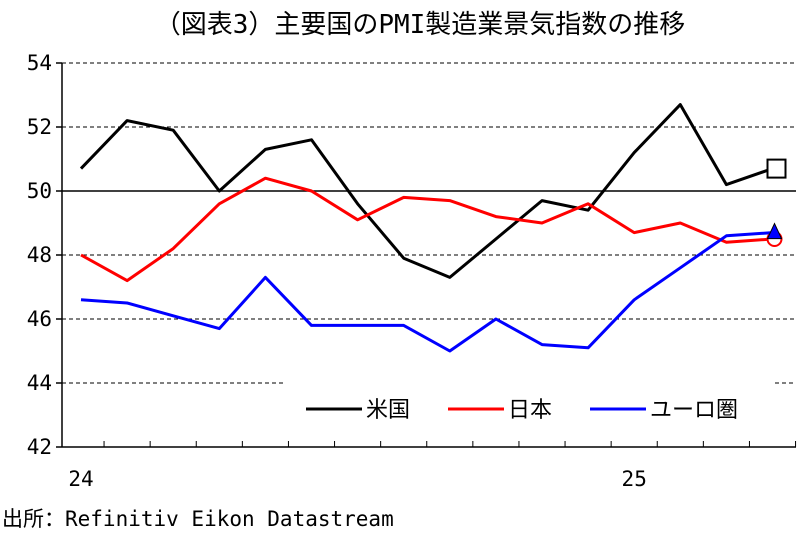  What do you see at coordinates (39, 127) in the screenshot?
I see `y-tick-label-52: 52` at bounding box center [39, 127].